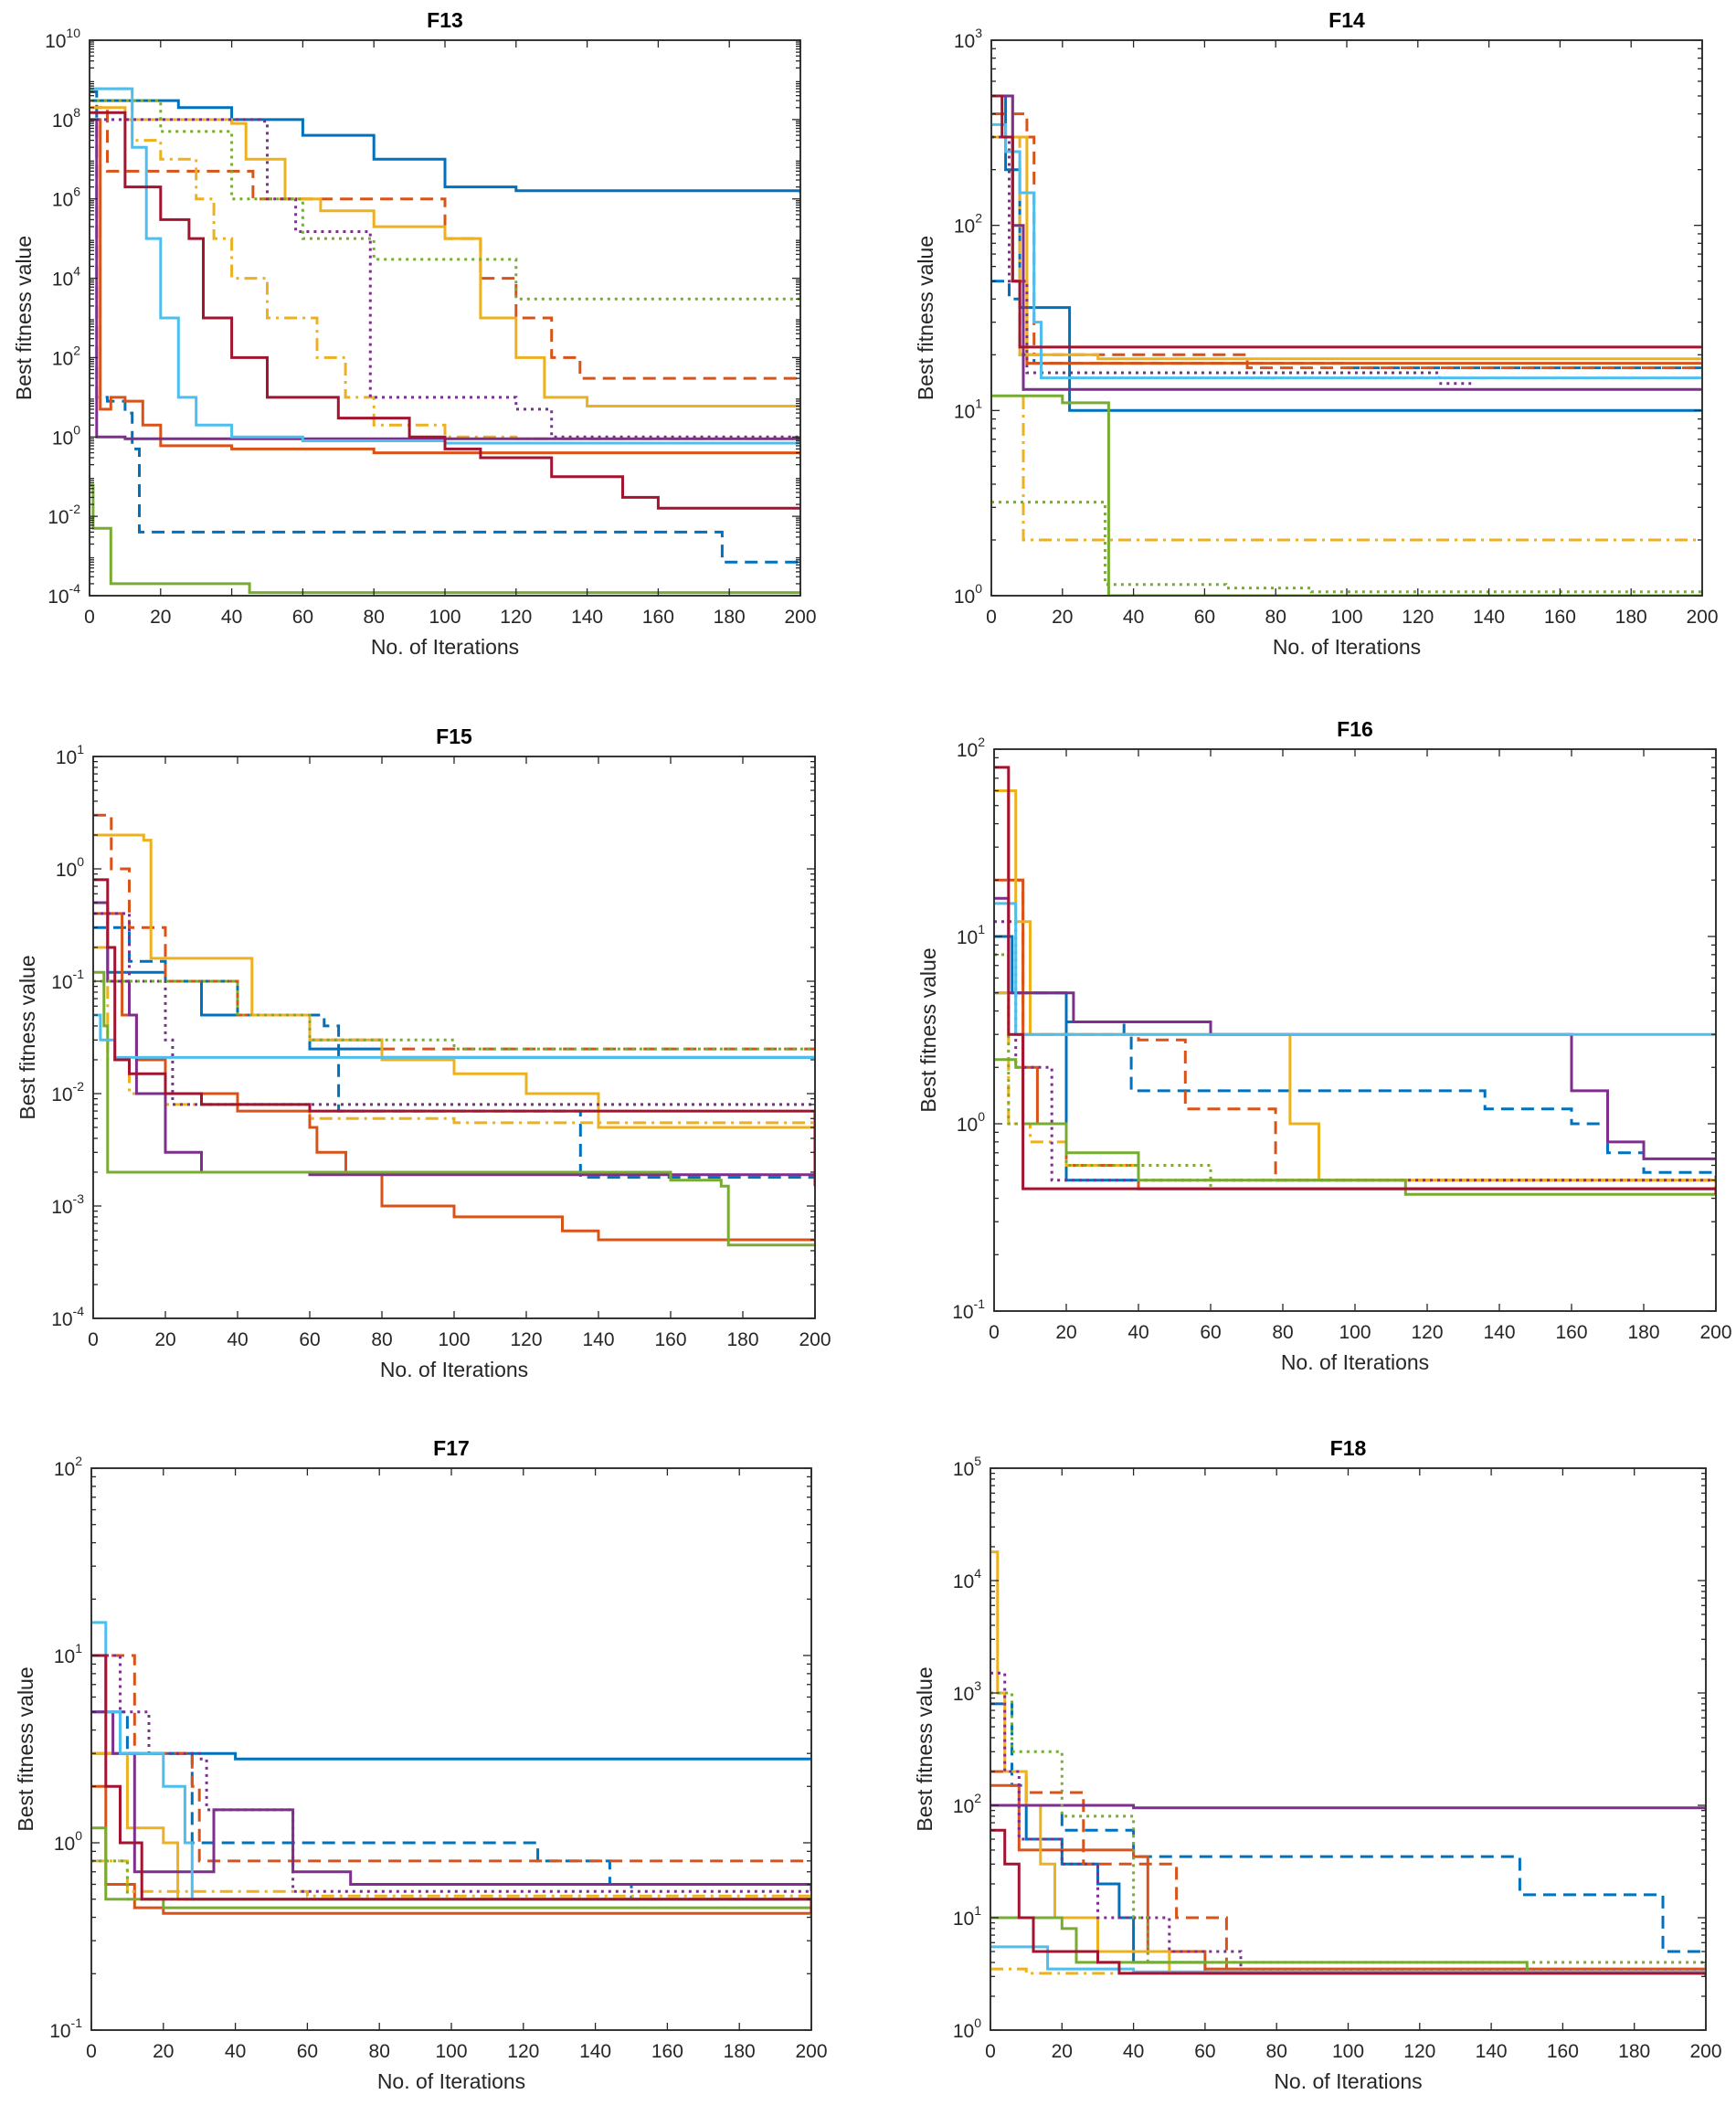 The height and width of the screenshot is (2105, 1736). I want to click on chart-title: F15, so click(454, 736).